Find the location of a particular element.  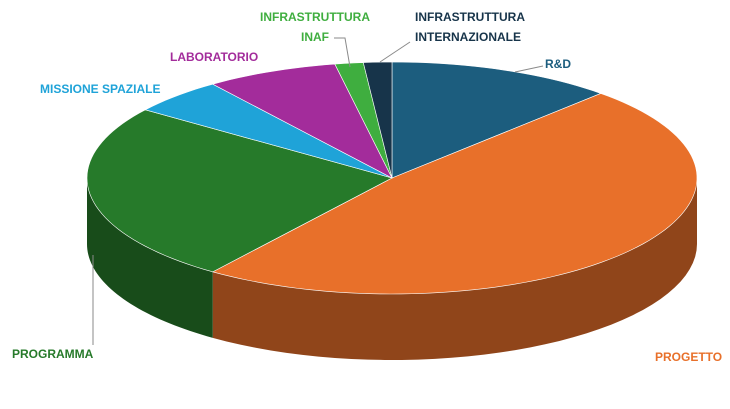

slice-label: PROGRAMMA is located at coordinates (53, 354).